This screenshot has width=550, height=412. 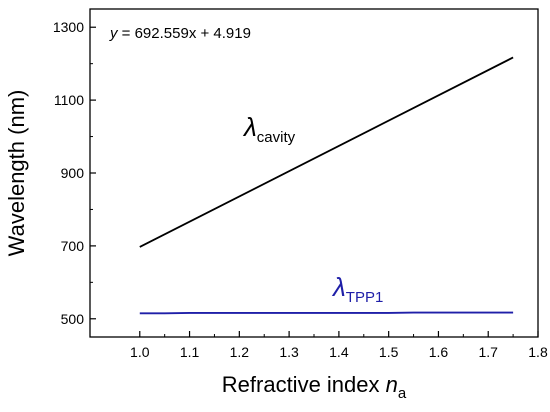 What do you see at coordinates (289, 352) in the screenshot?
I see `x-tick-label: 1.3` at bounding box center [289, 352].